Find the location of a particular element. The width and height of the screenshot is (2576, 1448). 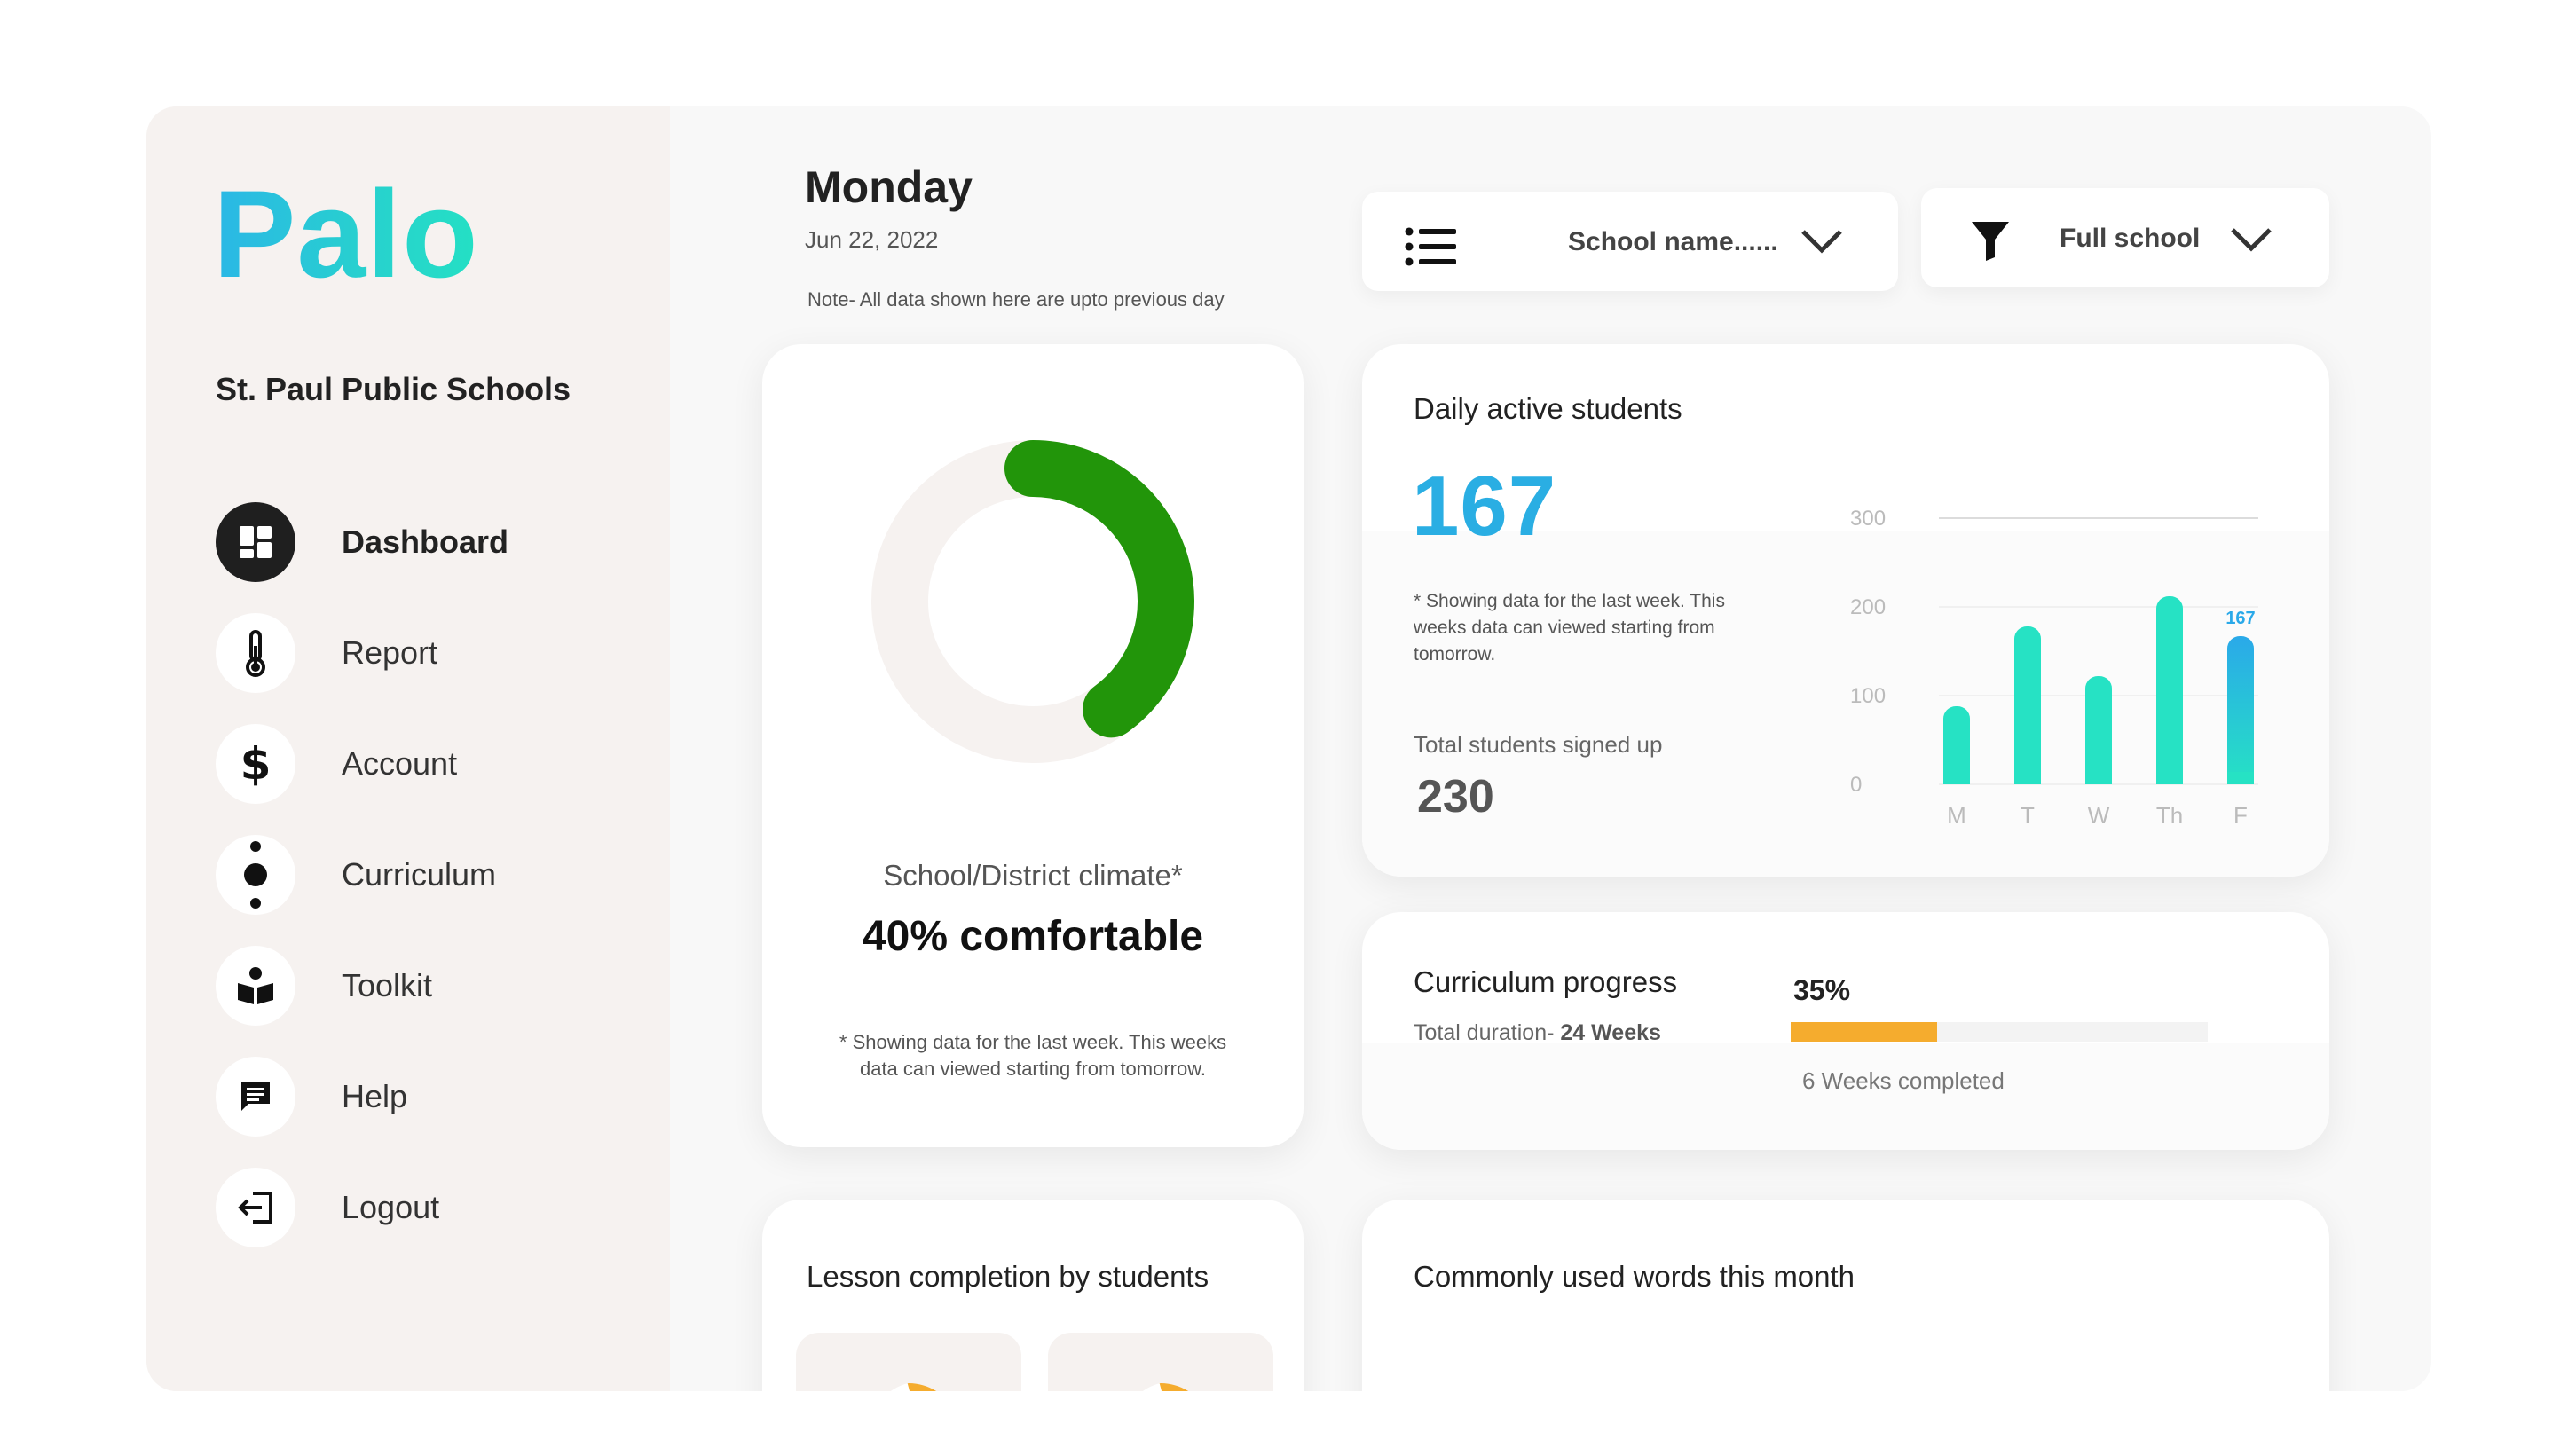

scope-filter-select: Full school is located at coordinates (2125, 237).